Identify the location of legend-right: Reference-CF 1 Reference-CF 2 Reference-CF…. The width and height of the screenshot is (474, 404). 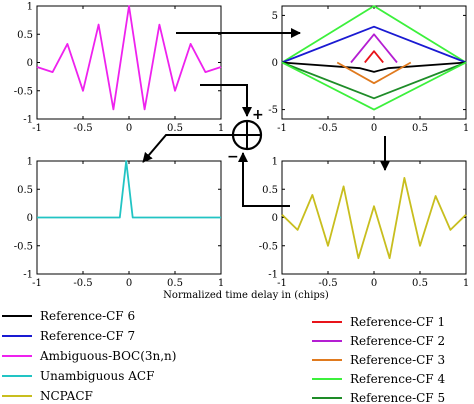
(378, 359).